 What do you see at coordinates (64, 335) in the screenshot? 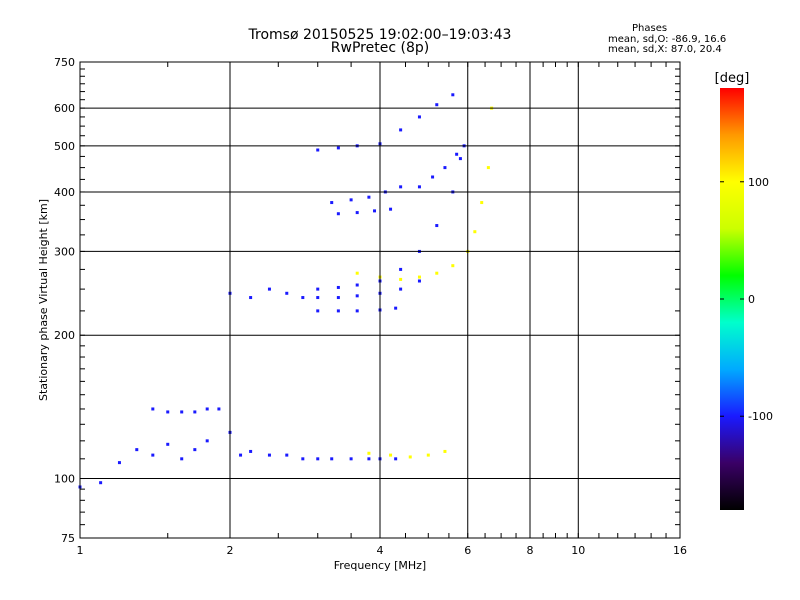
I see `y-tick-label: 200` at bounding box center [64, 335].